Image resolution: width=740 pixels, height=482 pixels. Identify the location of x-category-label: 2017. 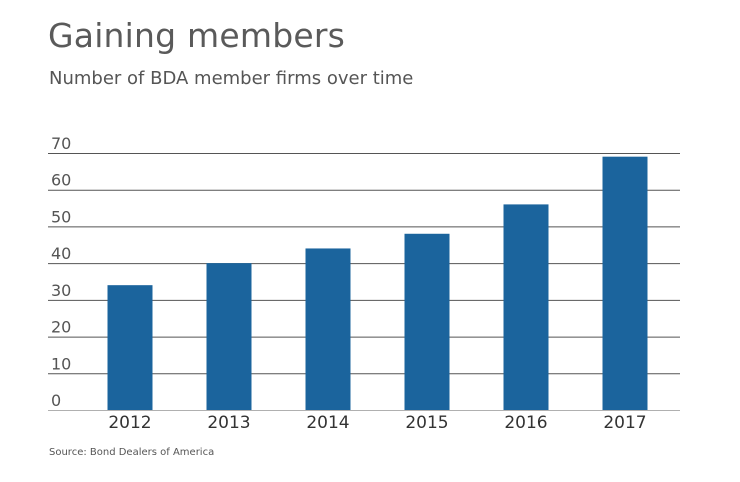
(624, 423).